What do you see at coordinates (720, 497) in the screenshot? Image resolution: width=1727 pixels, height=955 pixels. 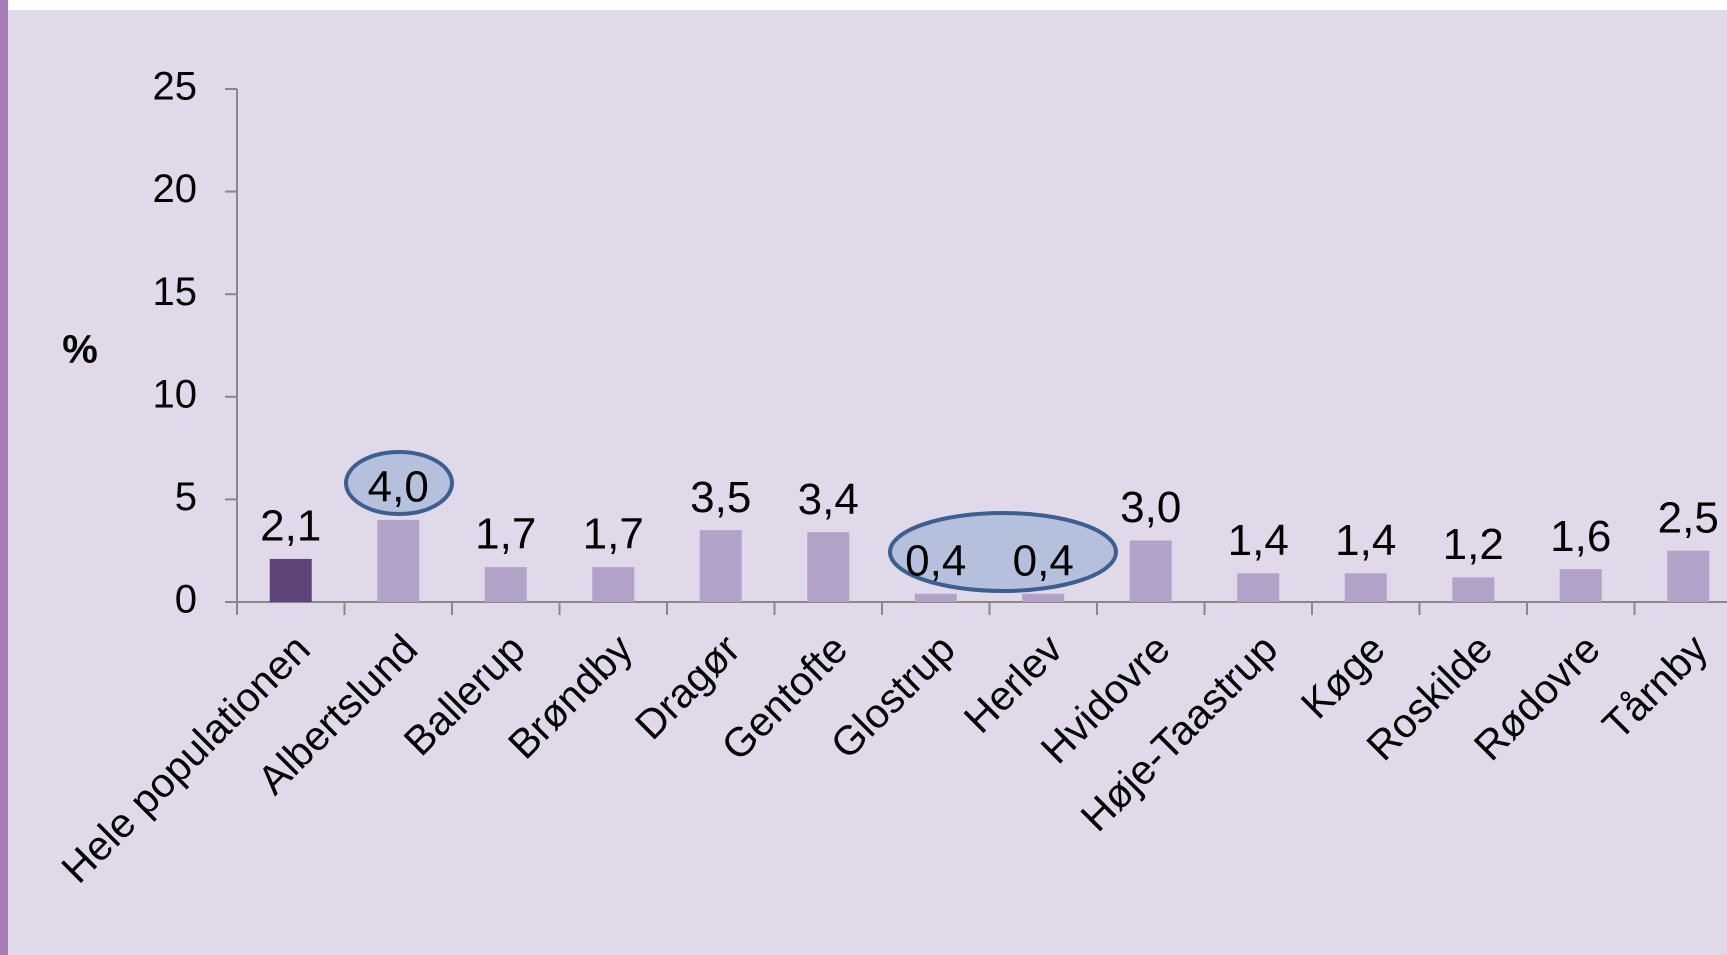 I see `value-label: 3,5` at bounding box center [720, 497].